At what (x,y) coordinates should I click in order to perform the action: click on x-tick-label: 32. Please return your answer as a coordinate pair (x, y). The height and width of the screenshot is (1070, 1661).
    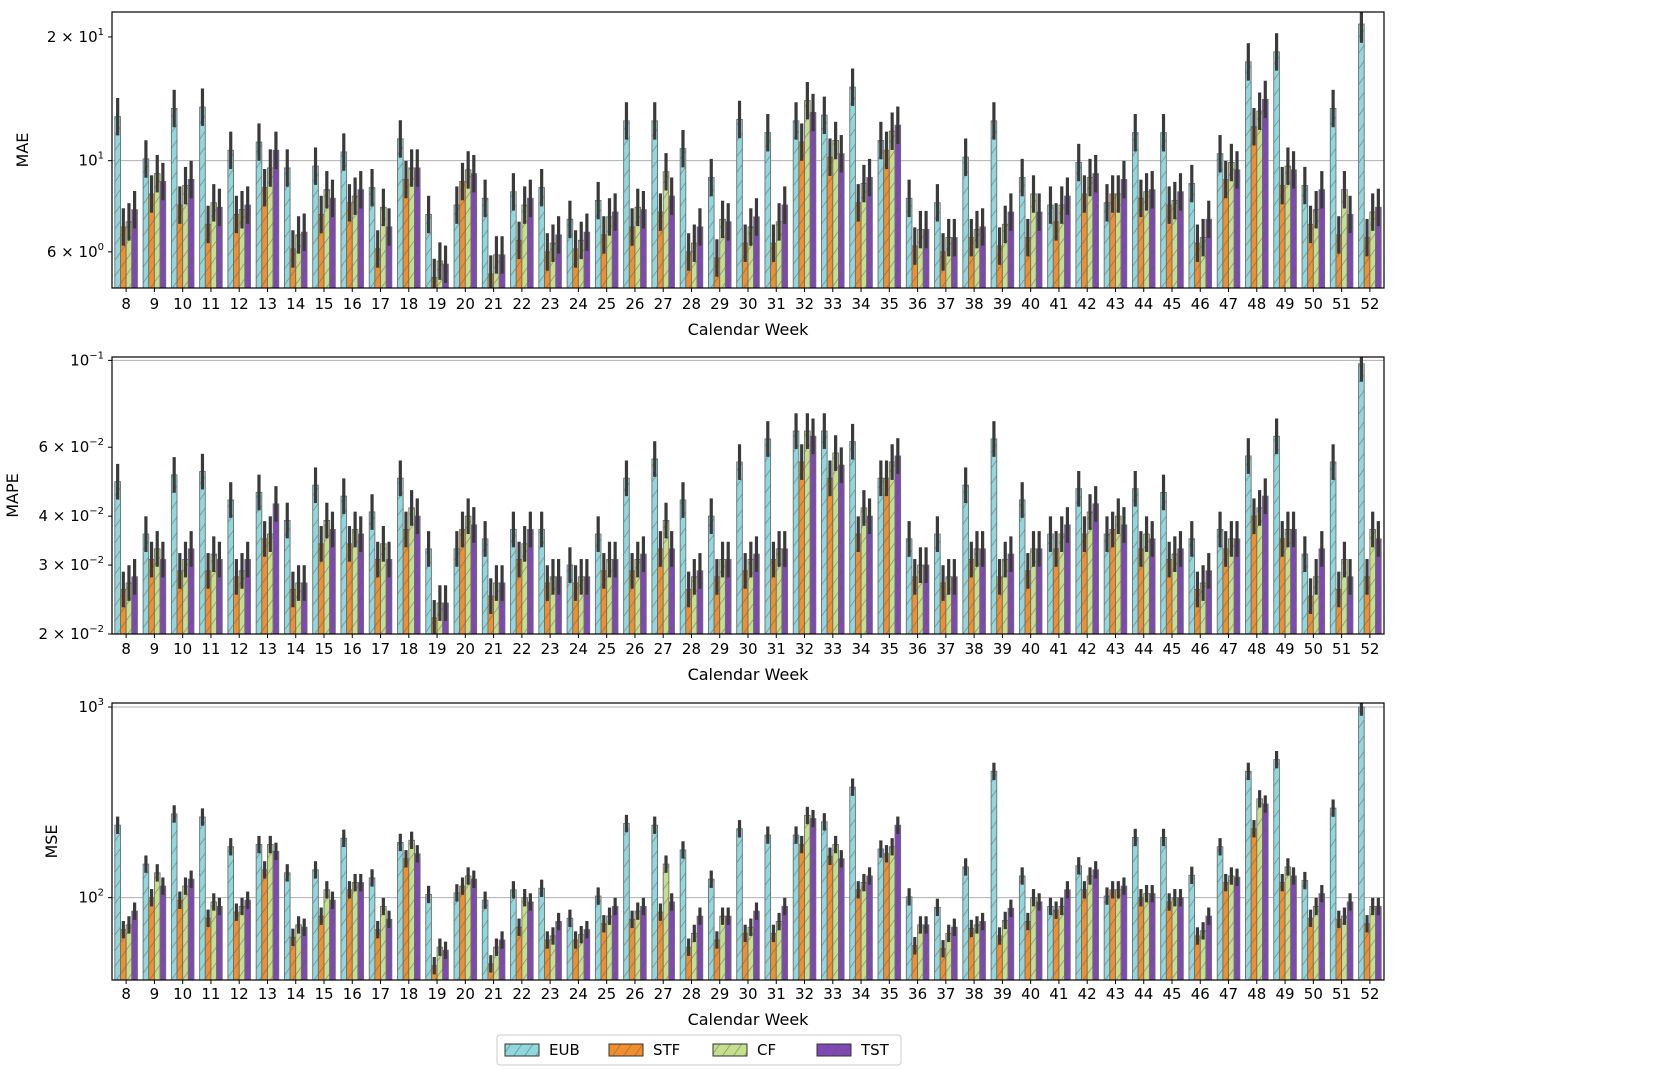
    Looking at the image, I should click on (804, 304).